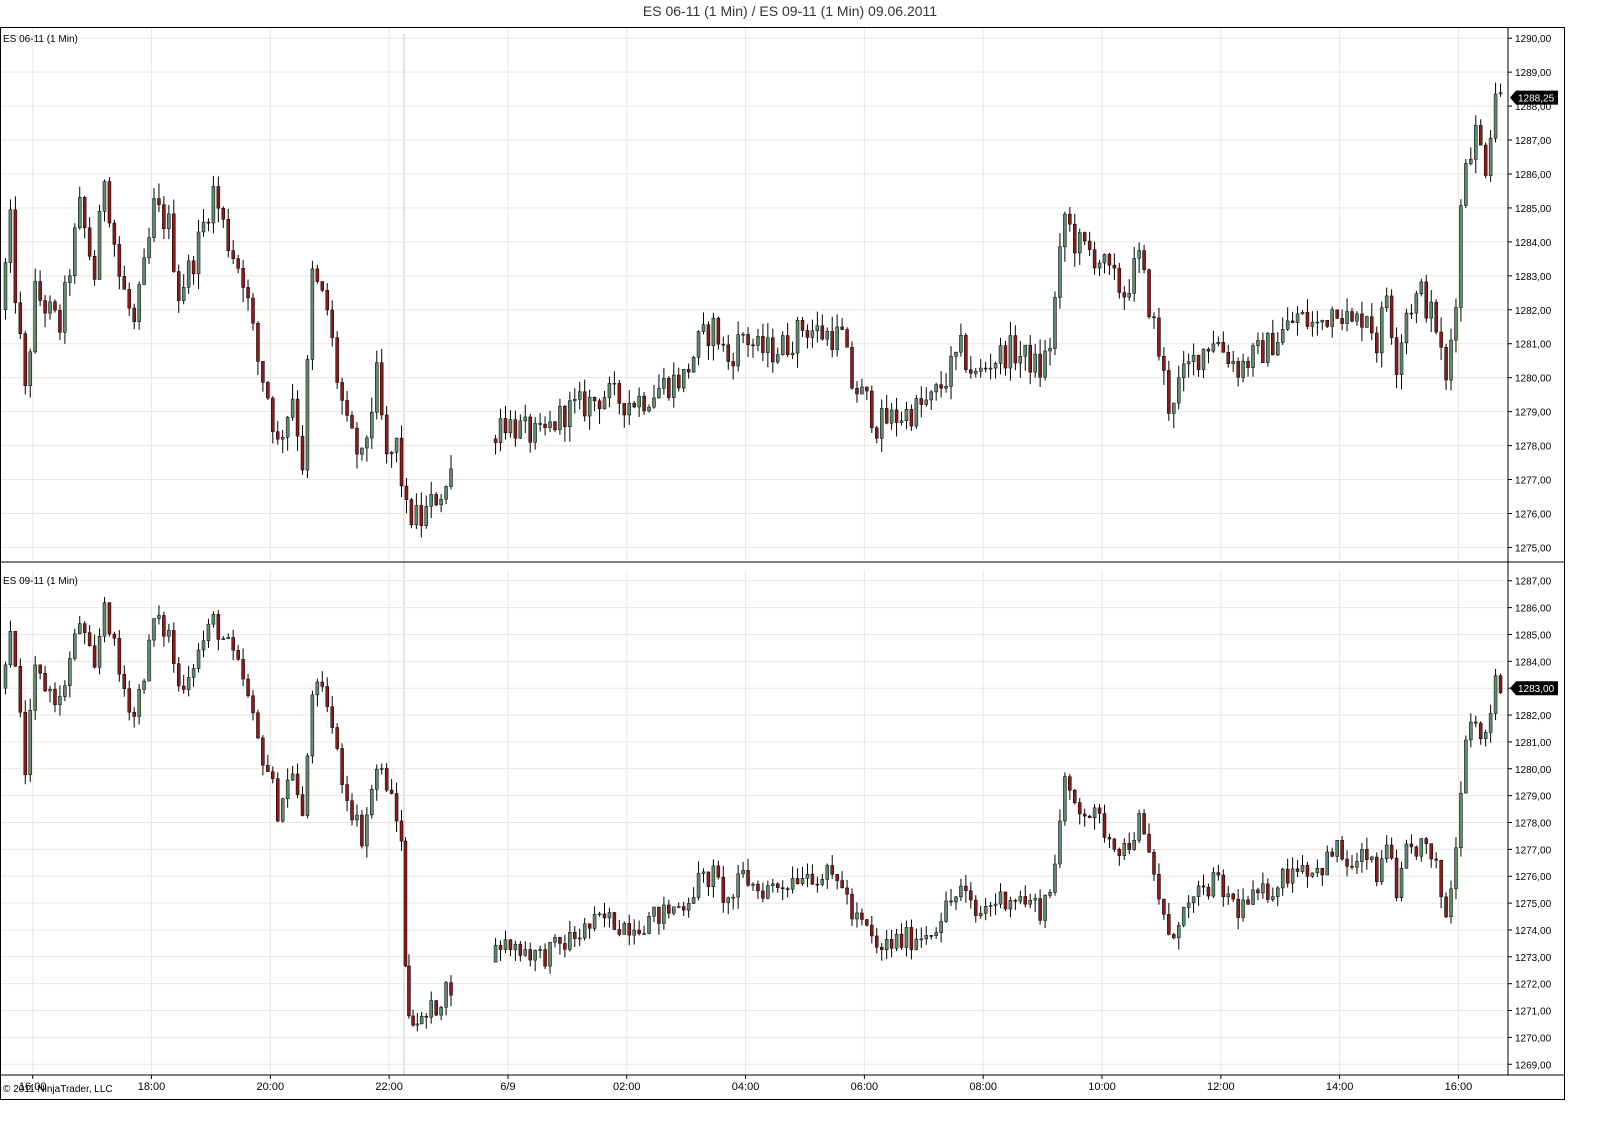  What do you see at coordinates (1533, 850) in the screenshot?
I see `y-tick-label: 1277,00` at bounding box center [1533, 850].